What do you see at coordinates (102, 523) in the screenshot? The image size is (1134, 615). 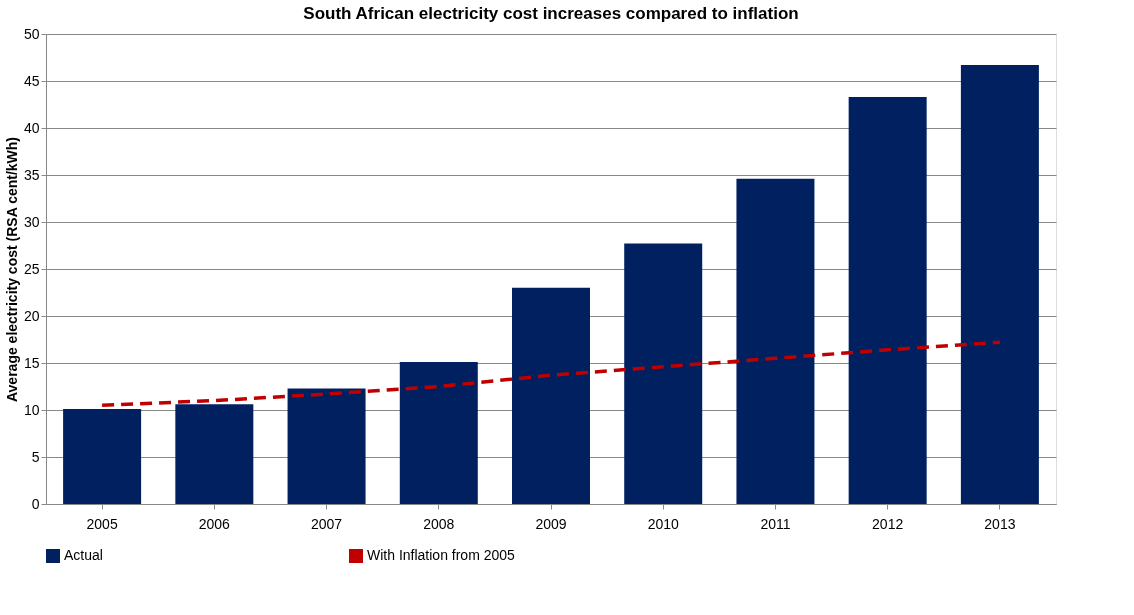 I see `x-tick-label: 2005` at bounding box center [102, 523].